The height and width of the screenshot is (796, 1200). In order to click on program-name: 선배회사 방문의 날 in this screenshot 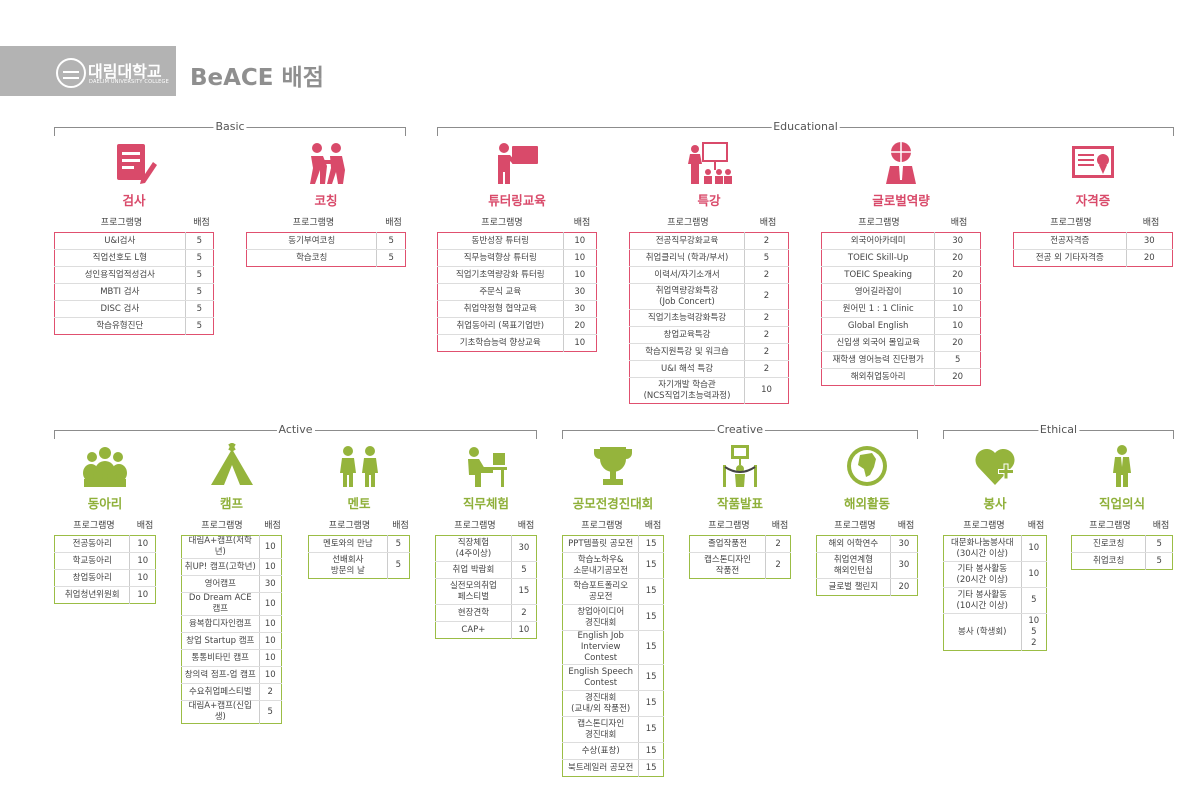, I will do `click(348, 566)`.